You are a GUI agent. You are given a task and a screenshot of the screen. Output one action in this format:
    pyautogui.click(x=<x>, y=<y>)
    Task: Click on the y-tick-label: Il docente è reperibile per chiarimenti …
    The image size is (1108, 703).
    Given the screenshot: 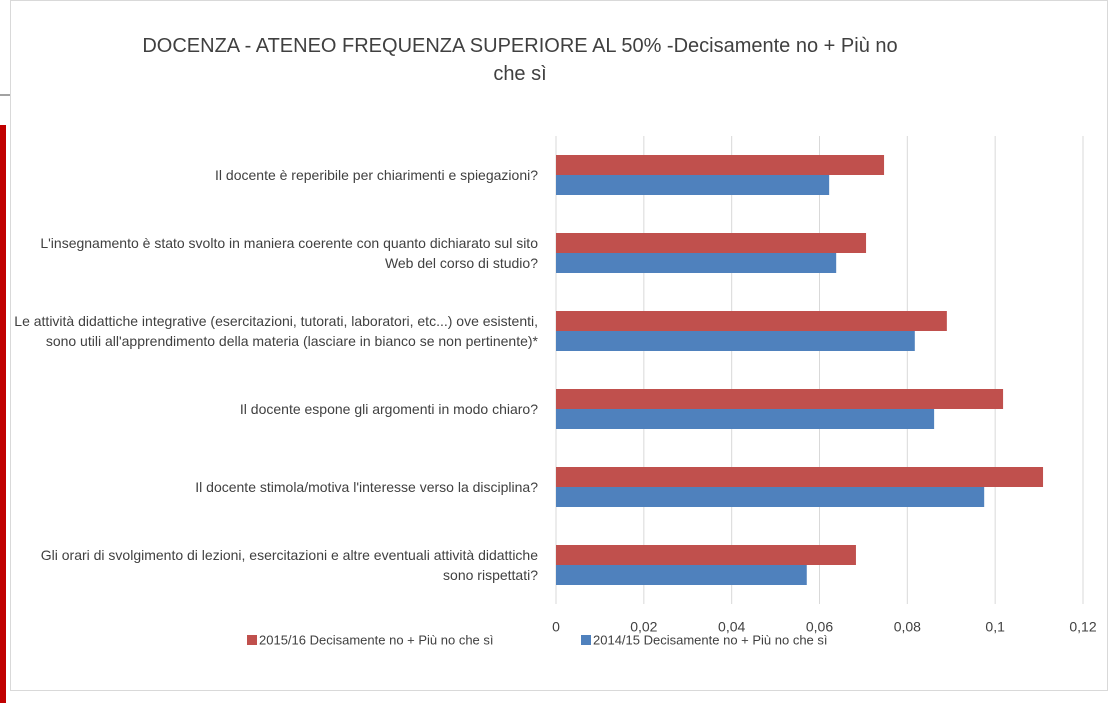 What is the action you would take?
    pyautogui.click(x=376, y=175)
    